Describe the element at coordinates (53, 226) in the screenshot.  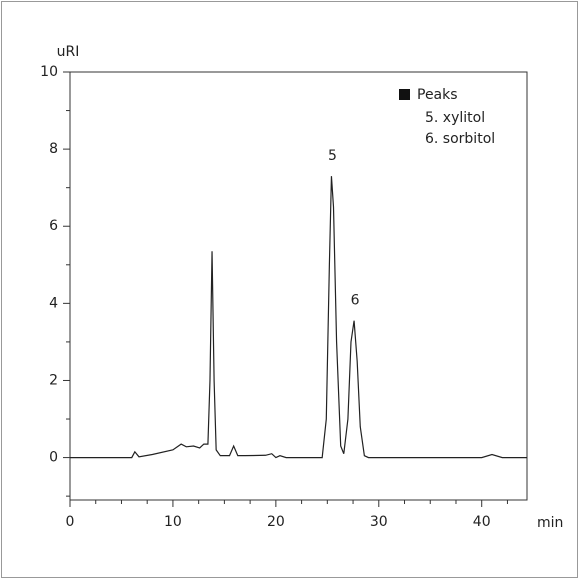
I see `y-tick-label: 6` at that location.